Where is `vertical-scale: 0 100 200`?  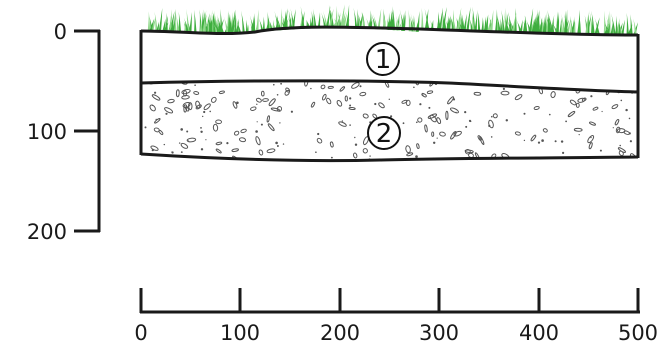
vertical-scale: 0 100 200 is located at coordinates (64, 132).